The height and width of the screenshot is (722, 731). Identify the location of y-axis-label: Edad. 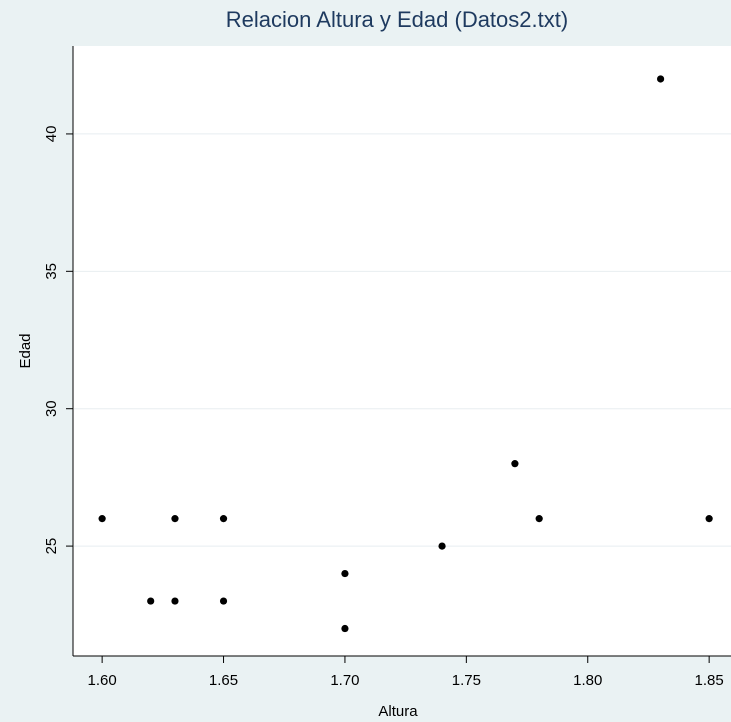
(25, 350).